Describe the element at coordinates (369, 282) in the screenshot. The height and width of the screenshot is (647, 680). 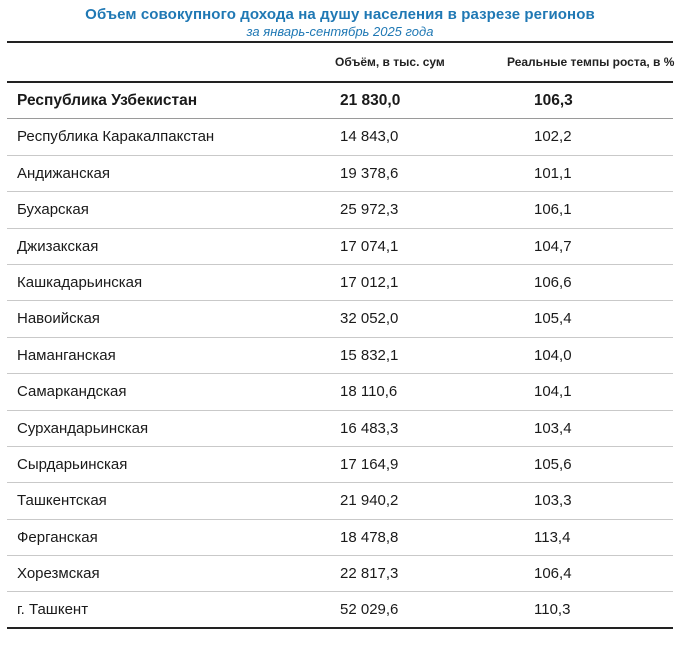
I see `volume-value: 17 012,1` at that location.